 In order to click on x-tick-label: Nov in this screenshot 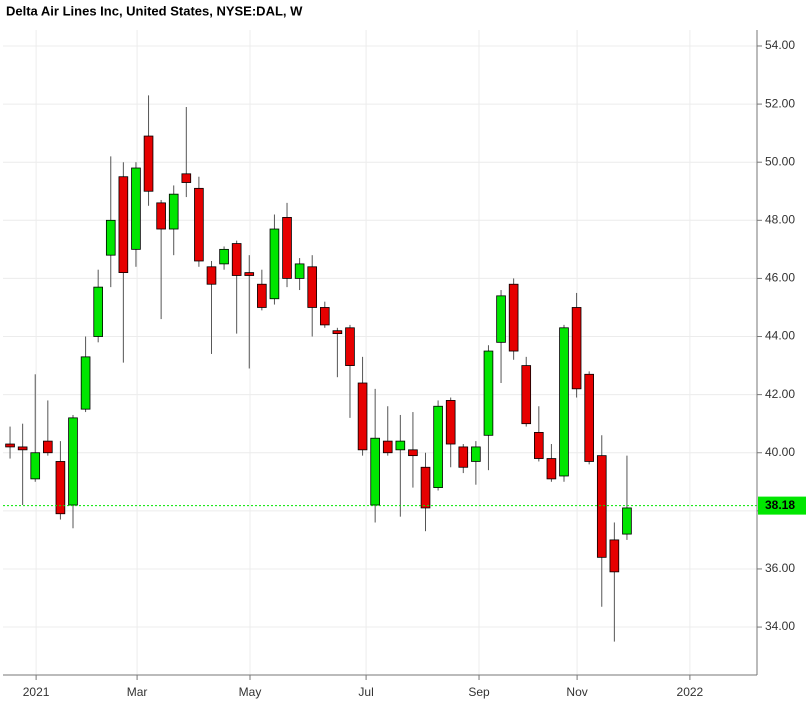, I will do `click(576, 692)`.